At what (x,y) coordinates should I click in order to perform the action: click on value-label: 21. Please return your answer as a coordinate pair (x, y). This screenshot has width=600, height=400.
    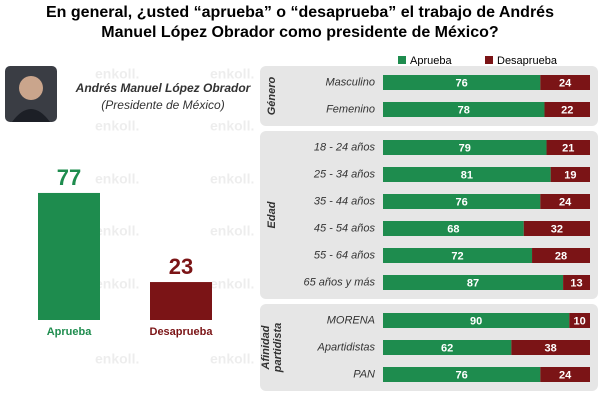
    Looking at the image, I should click on (568, 148).